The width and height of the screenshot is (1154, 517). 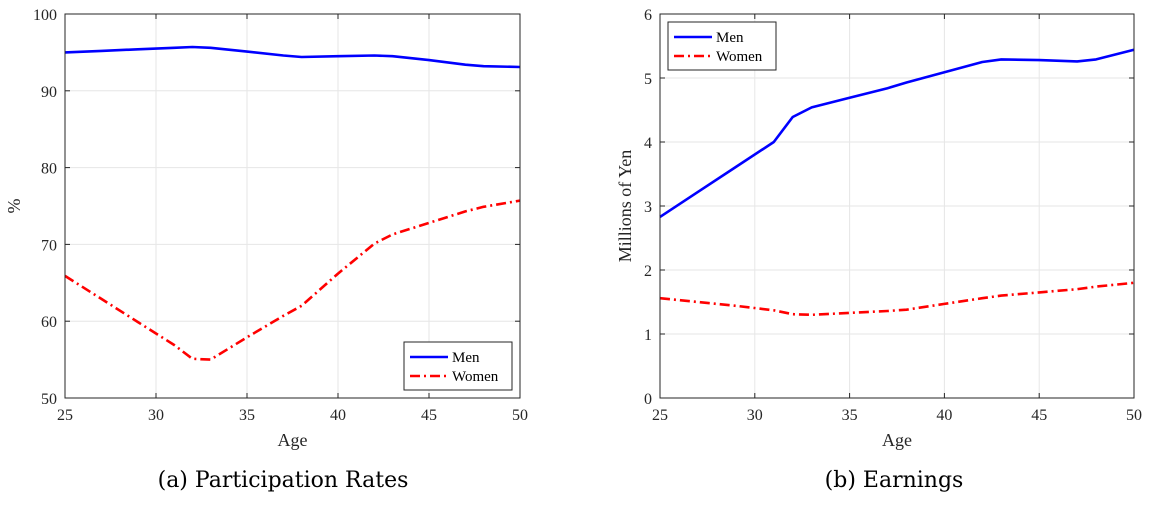 I want to click on panel-caption: (a) Participation Rates, so click(x=283, y=480).